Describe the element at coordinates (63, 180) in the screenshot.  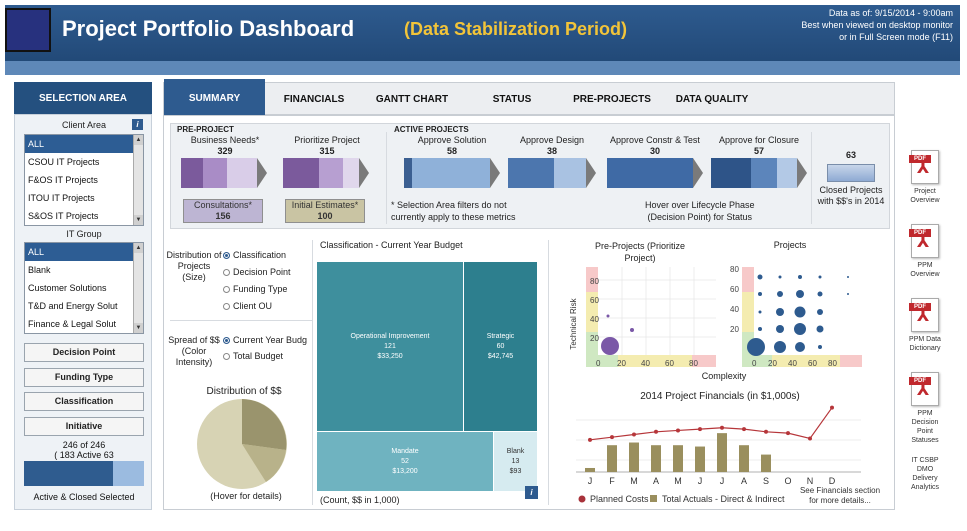
I see `list-item: F&OS IT Projects` at that location.